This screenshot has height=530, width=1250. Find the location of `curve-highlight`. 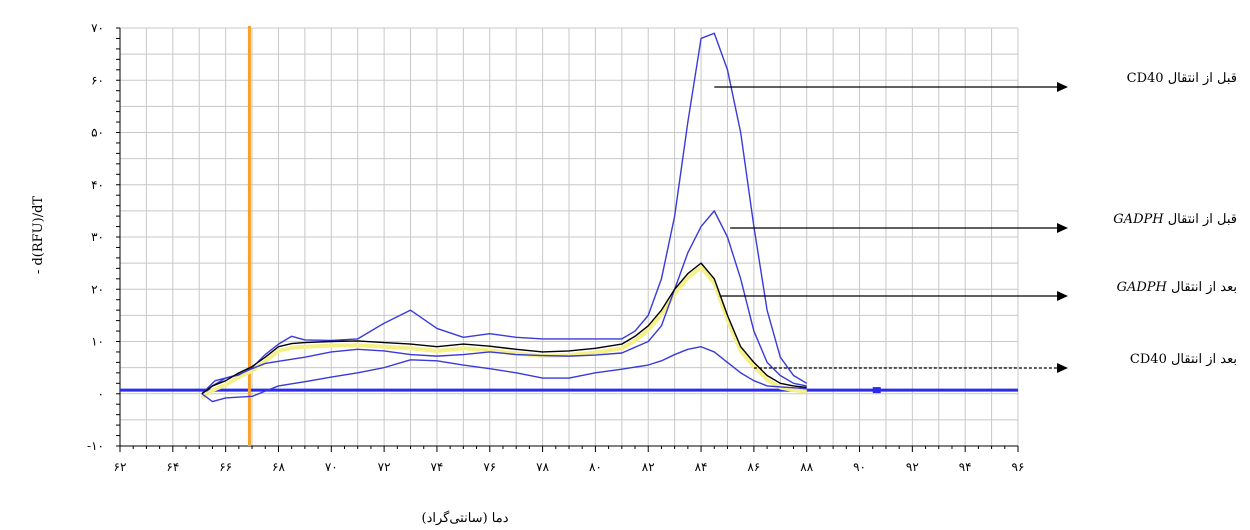

curve-highlight is located at coordinates (503, 332).